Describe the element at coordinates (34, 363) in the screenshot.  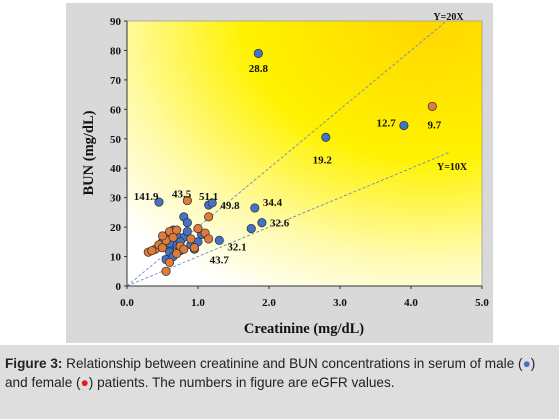
I see `caption-label: Figure 3:` at that location.